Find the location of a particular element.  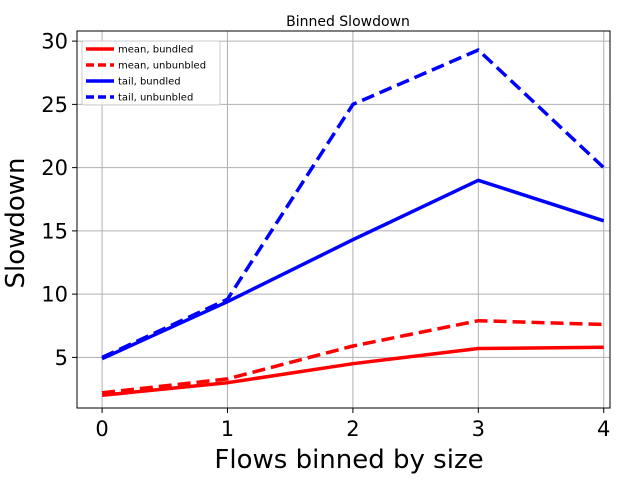

x-tick-label: 2 is located at coordinates (352, 429).